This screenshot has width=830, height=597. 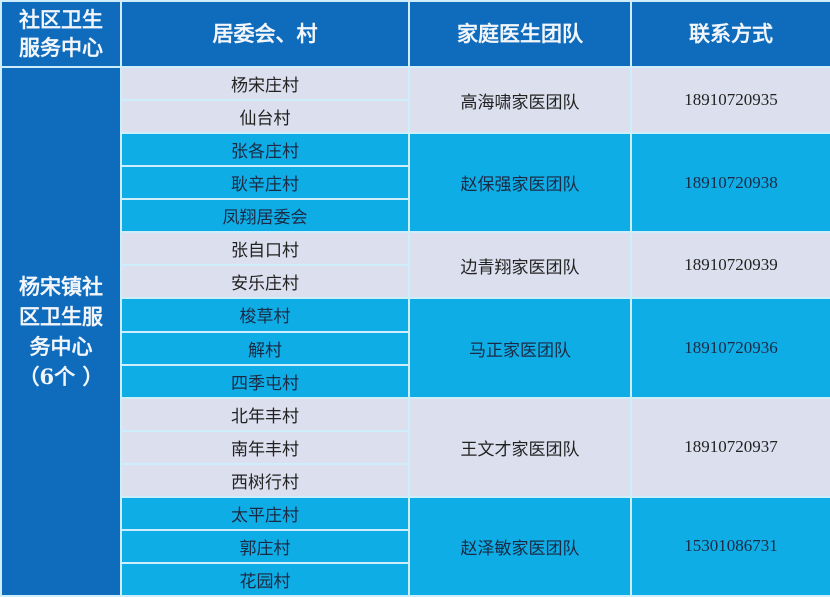 I want to click on village-cell: 耿辛庄村, so click(x=265, y=183).